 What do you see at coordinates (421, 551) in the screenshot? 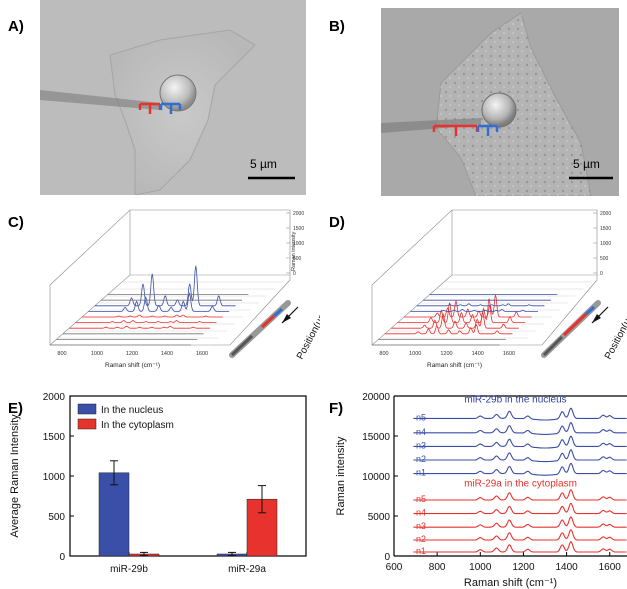
I see `series-label: n1` at bounding box center [421, 551].